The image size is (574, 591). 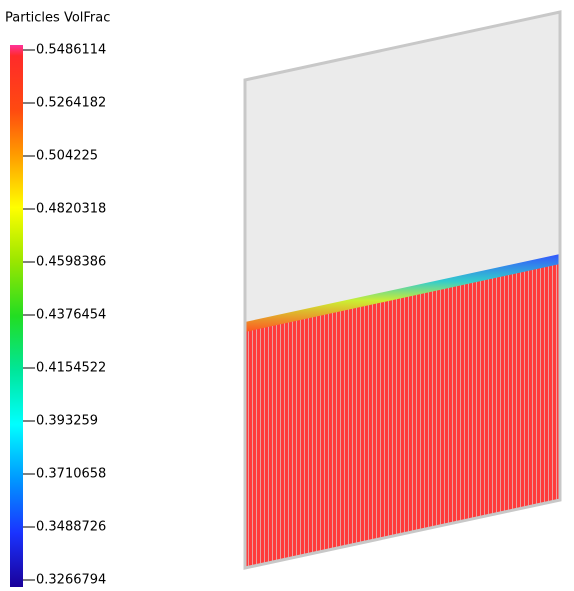 I want to click on tick-label: 0.393259, so click(x=67, y=421).